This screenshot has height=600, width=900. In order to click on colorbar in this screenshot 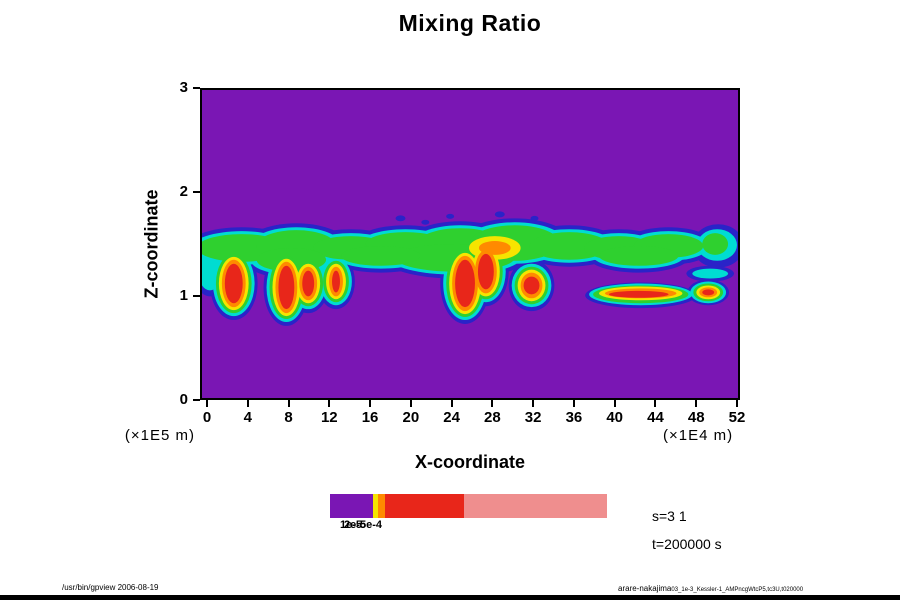, I will do `click(468, 506)`.